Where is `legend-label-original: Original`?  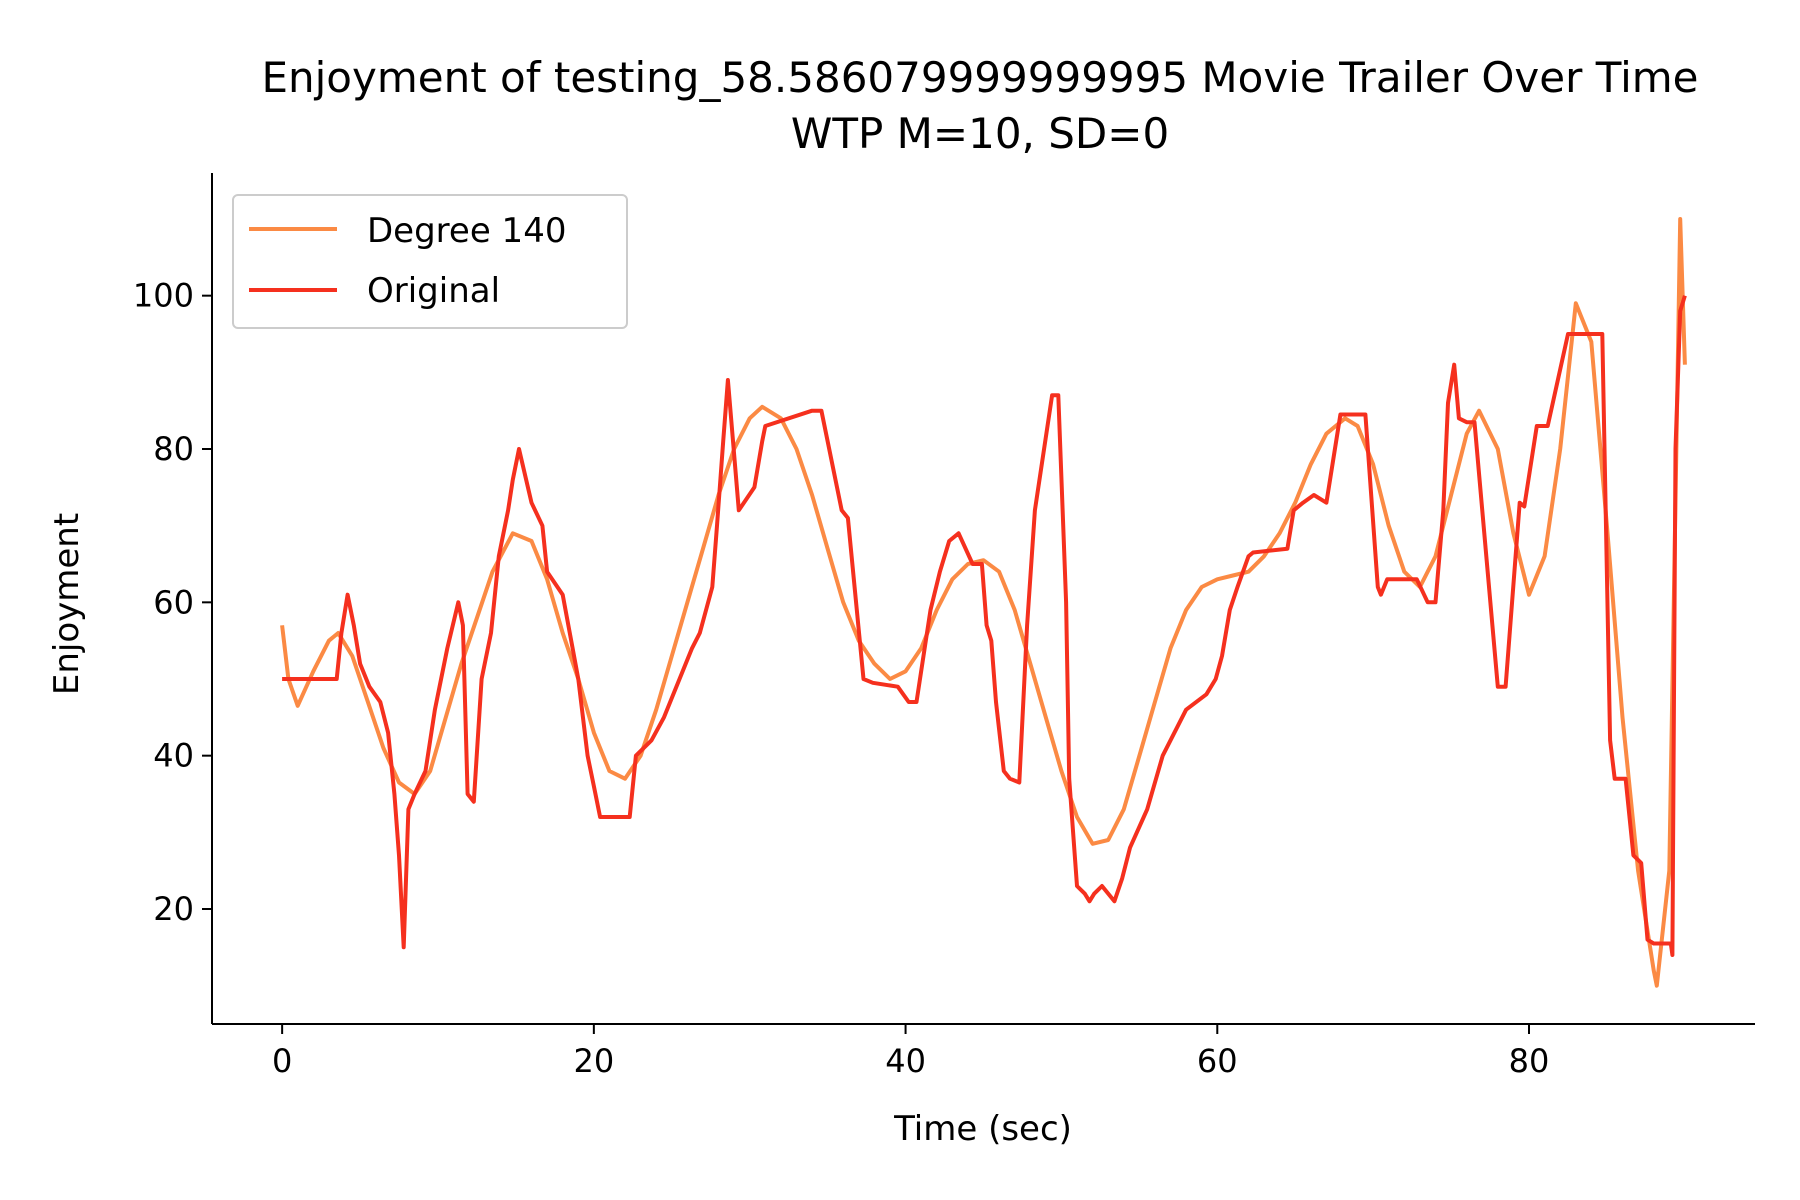
legend-label-original: Original is located at coordinates (433, 291).